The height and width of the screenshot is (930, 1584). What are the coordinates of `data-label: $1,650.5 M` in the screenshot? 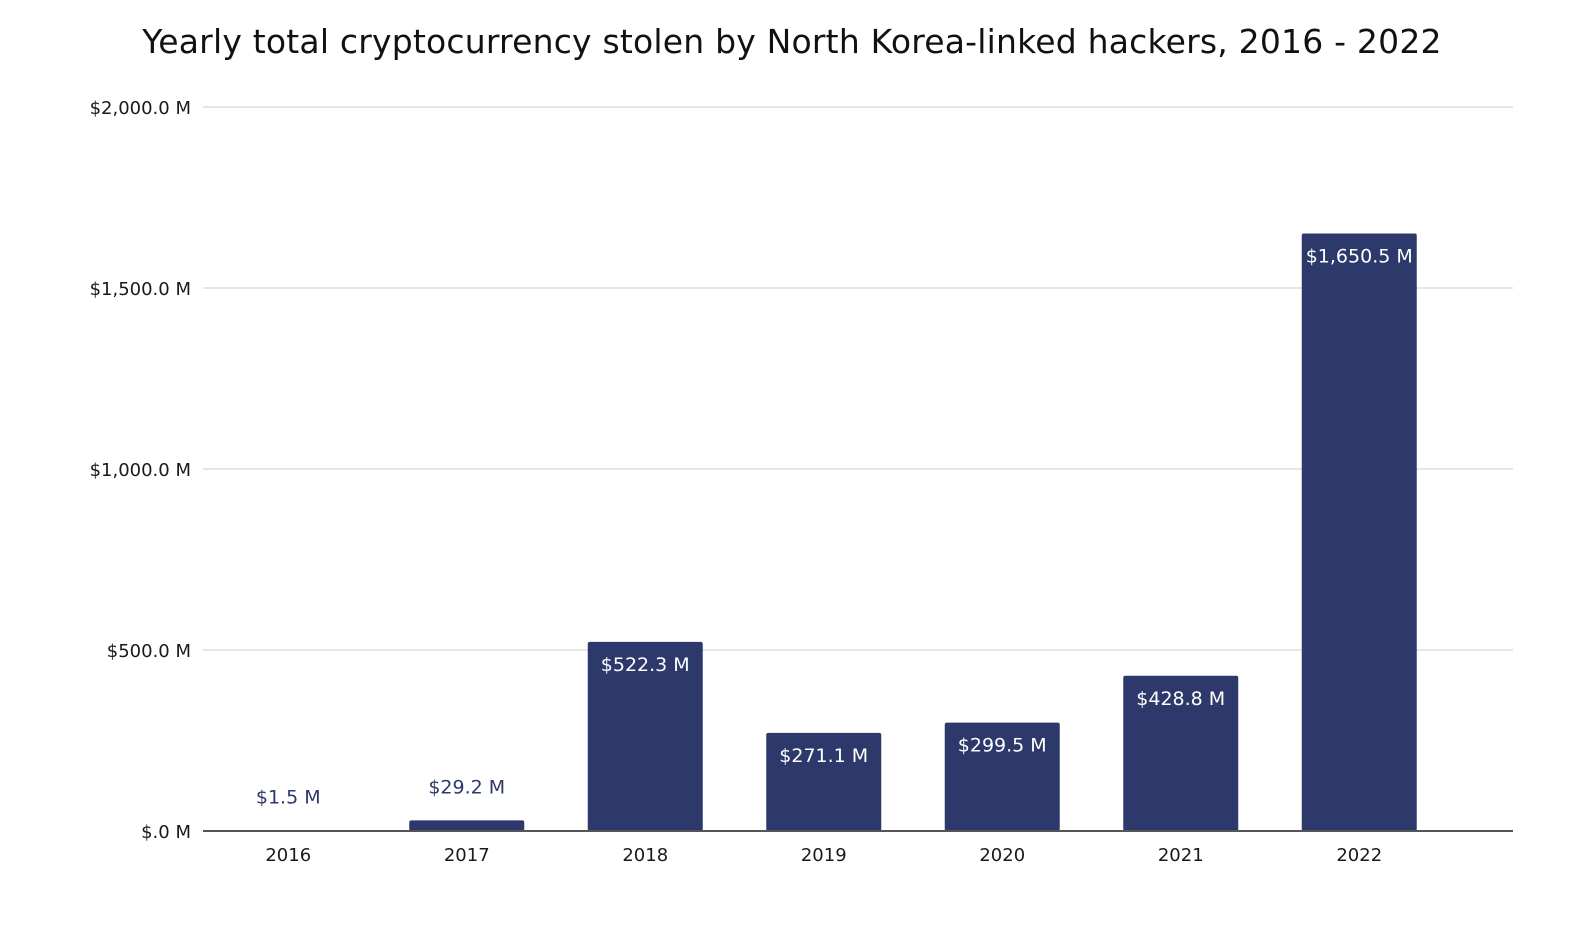 It's located at (1359, 257).